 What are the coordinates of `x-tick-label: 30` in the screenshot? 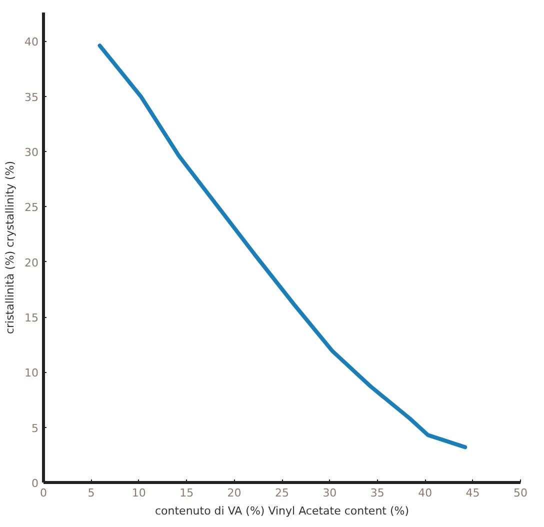 It's located at (329, 493).